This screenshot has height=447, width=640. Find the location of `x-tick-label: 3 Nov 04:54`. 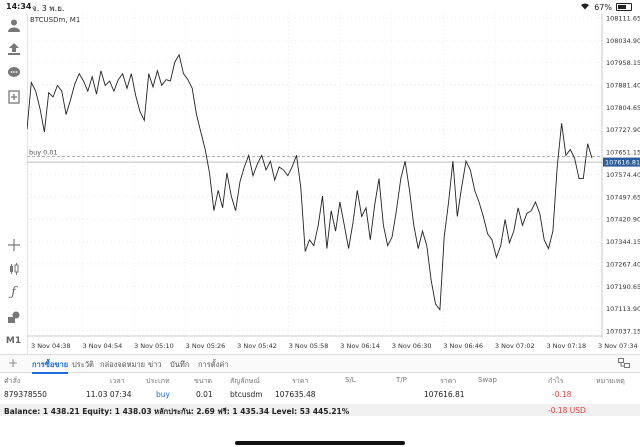

x-tick-label: 3 Nov 04:54 is located at coordinates (103, 346).